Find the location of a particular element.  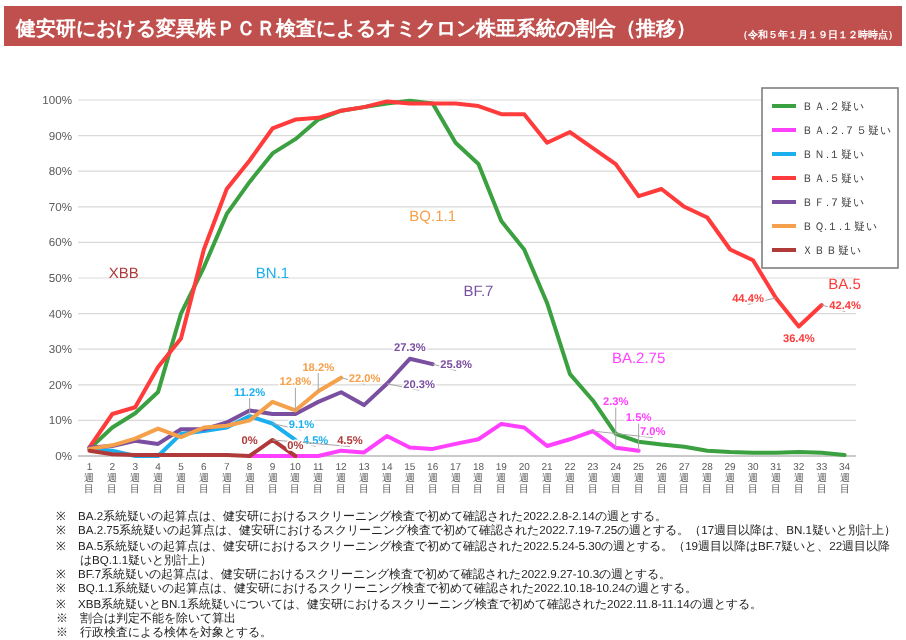

line-series is located at coordinates (261, 403).